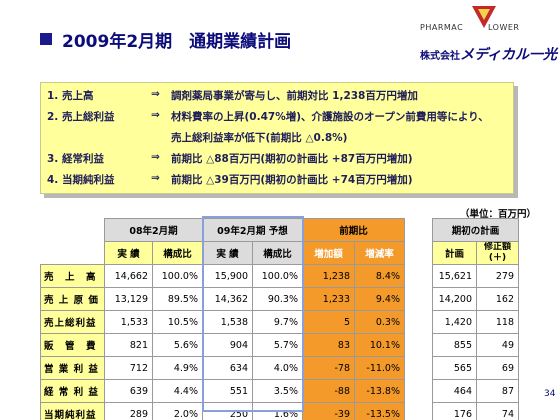 This screenshot has height=420, width=560. What do you see at coordinates (222, 368) in the screenshot?
I see `table-row: 営 業 利 益 712 4.9% 634 4.0% -78 -11.0%` at bounding box center [222, 368].